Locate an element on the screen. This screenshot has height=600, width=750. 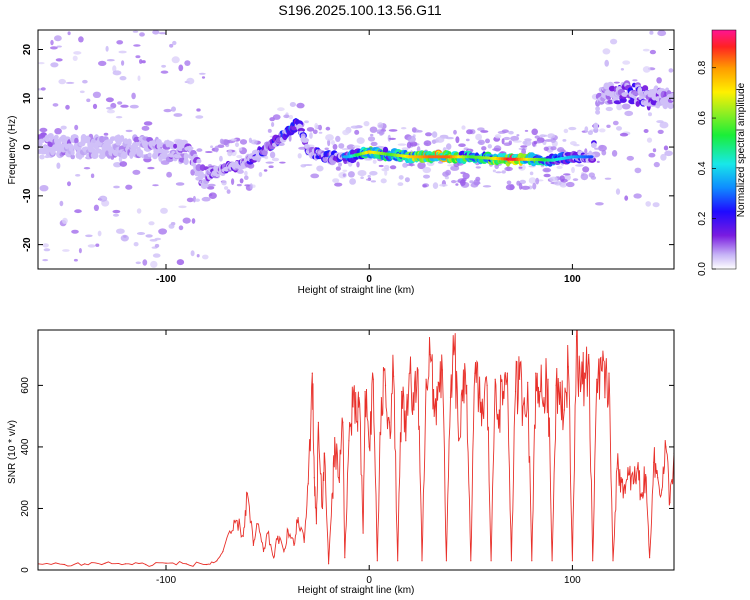
spectrogram-x-tick-label: 0 is located at coordinates (369, 279).